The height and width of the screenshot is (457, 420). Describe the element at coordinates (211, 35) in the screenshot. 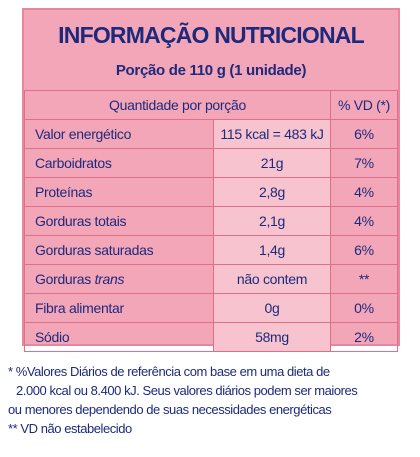

I see `title: INFORMAÇÃO NUTRICIONAL` at that location.